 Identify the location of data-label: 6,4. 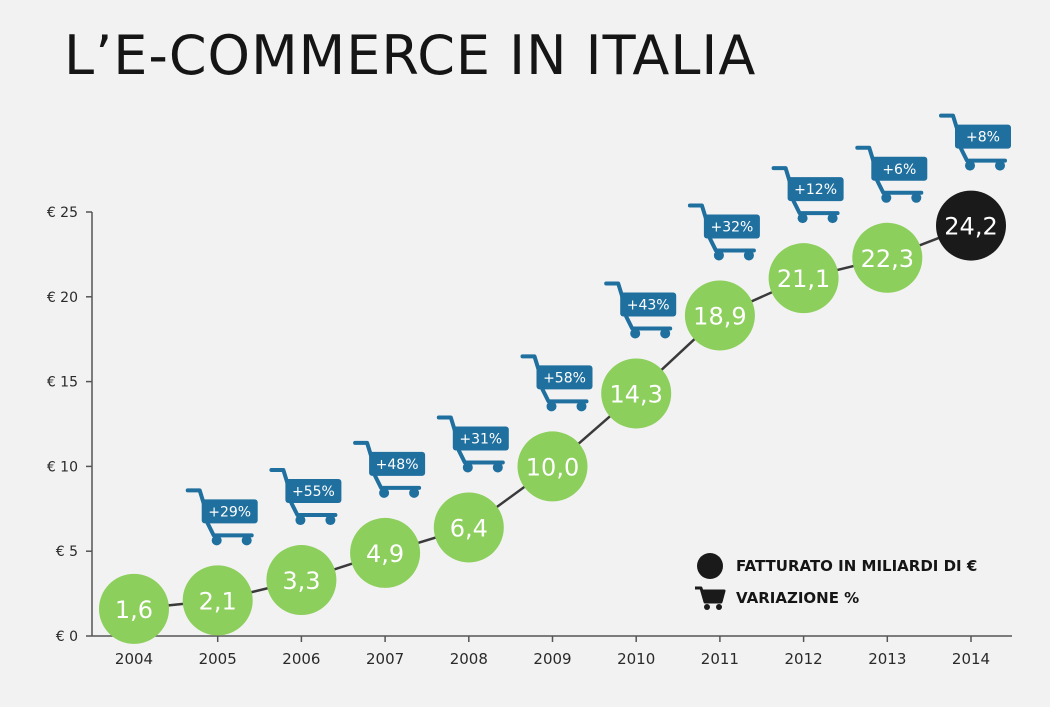
(469, 528).